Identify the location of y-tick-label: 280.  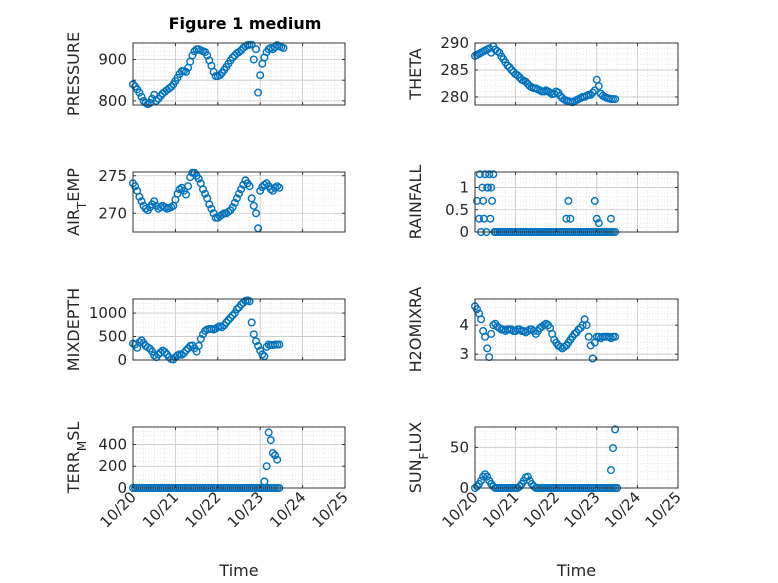
(454, 97).